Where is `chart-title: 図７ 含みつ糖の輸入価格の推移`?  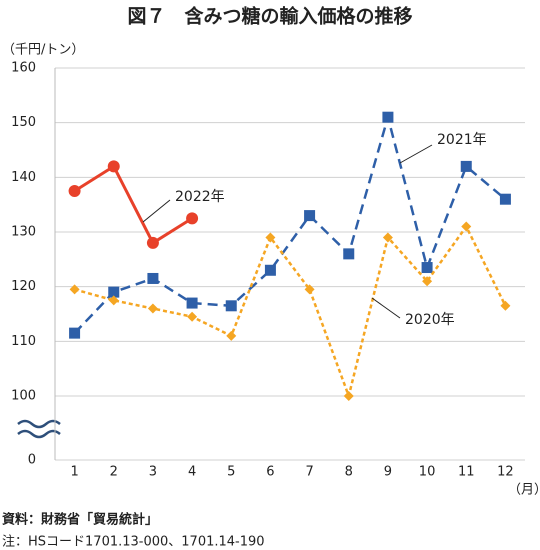
chart-title: 図７ 含みつ糖の輸入価格の推移 is located at coordinates (269, 16).